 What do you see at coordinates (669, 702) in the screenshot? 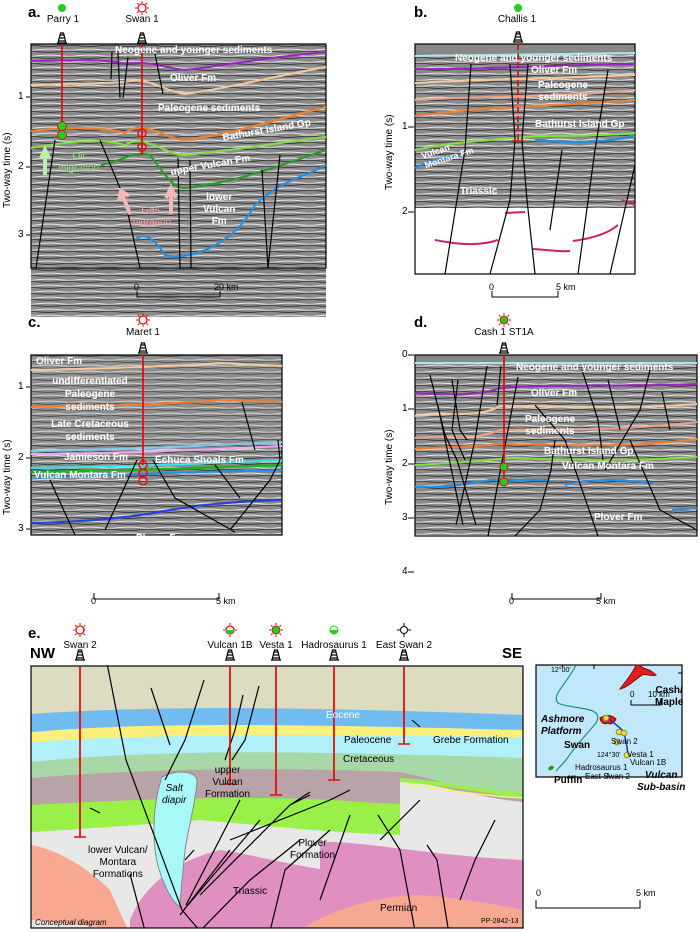
I see `text: Maple` at bounding box center [669, 702].